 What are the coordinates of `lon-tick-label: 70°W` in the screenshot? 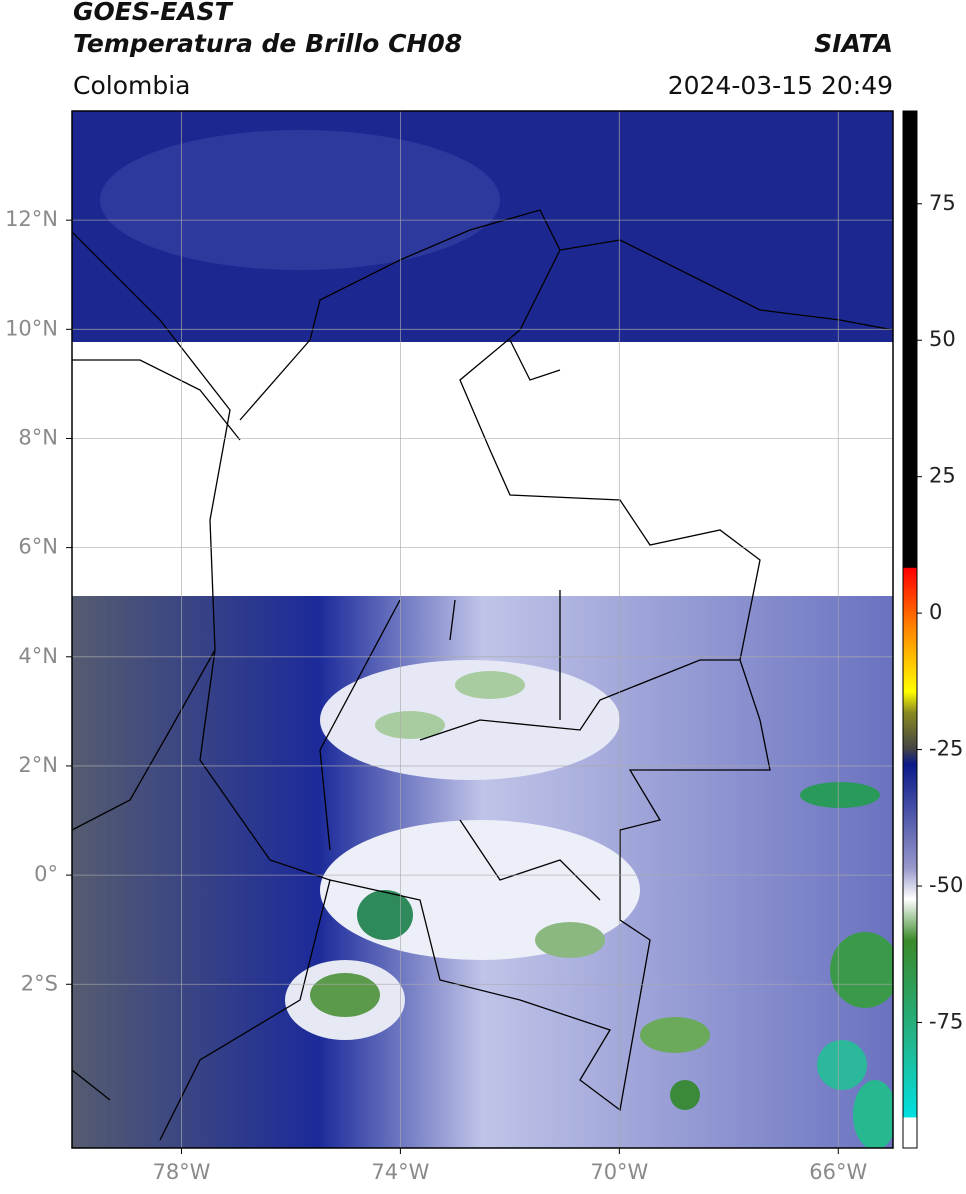 It's located at (619, 1172).